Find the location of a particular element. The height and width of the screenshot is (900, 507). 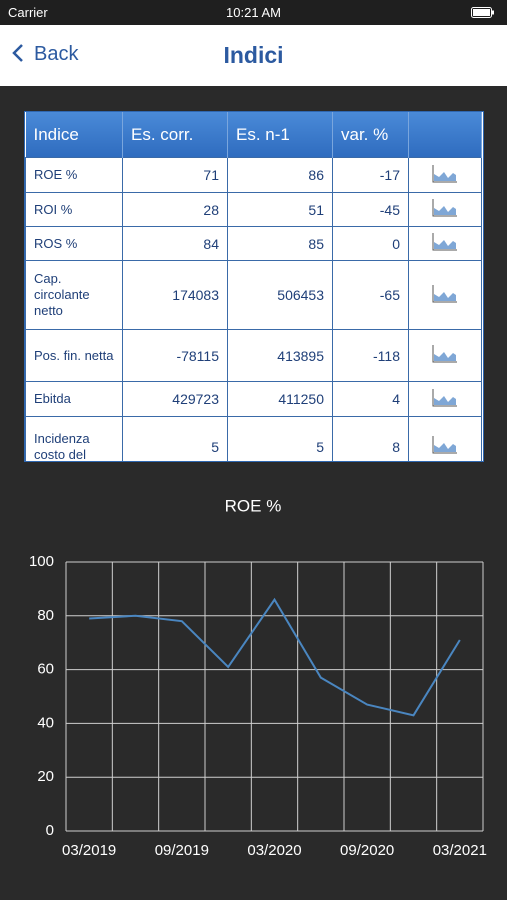

y-tick-label: 60 is located at coordinates (45, 669).